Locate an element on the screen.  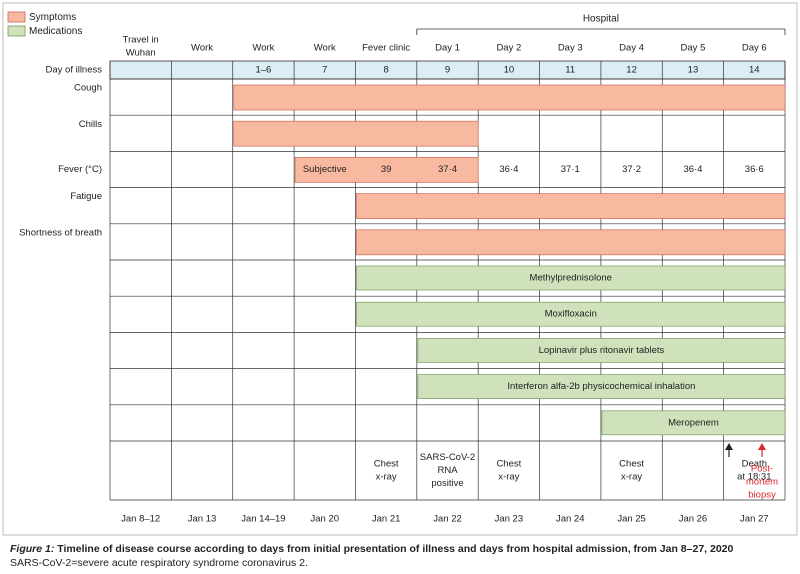
column-header: Travel in is located at coordinates (141, 40).